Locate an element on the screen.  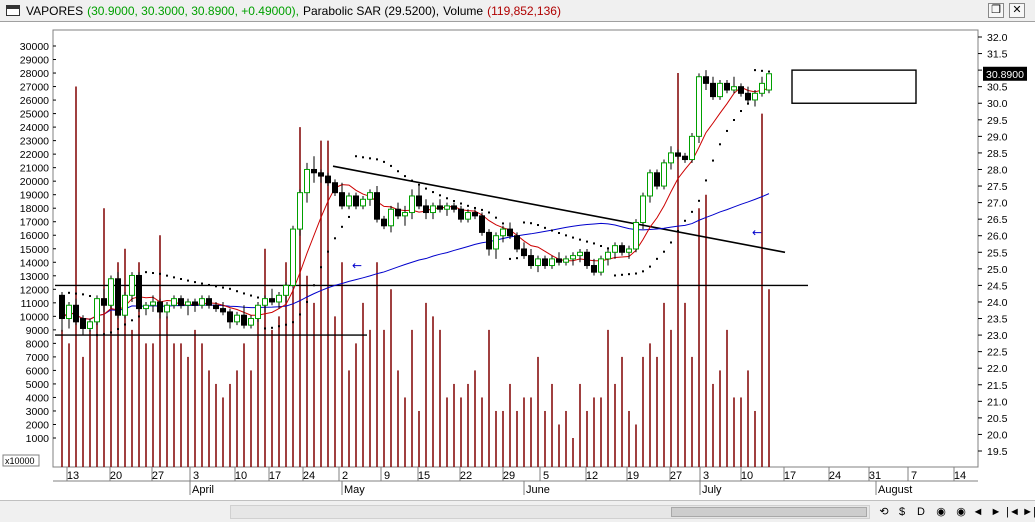
price-tick-label: 27.0 is located at coordinates (997, 204).